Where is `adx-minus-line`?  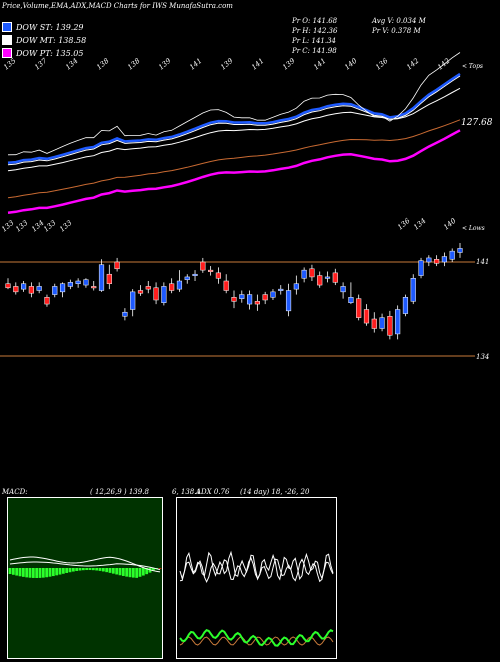 adx-minus-line is located at coordinates (256, 570).